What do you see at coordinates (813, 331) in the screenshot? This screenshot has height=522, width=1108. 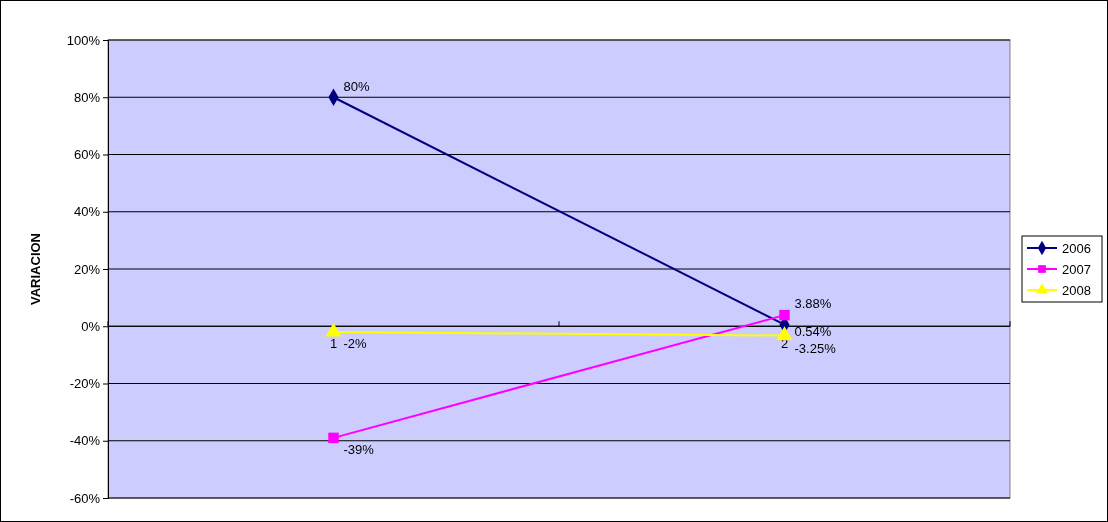 I see `data-label: 0.54%` at bounding box center [813, 331].